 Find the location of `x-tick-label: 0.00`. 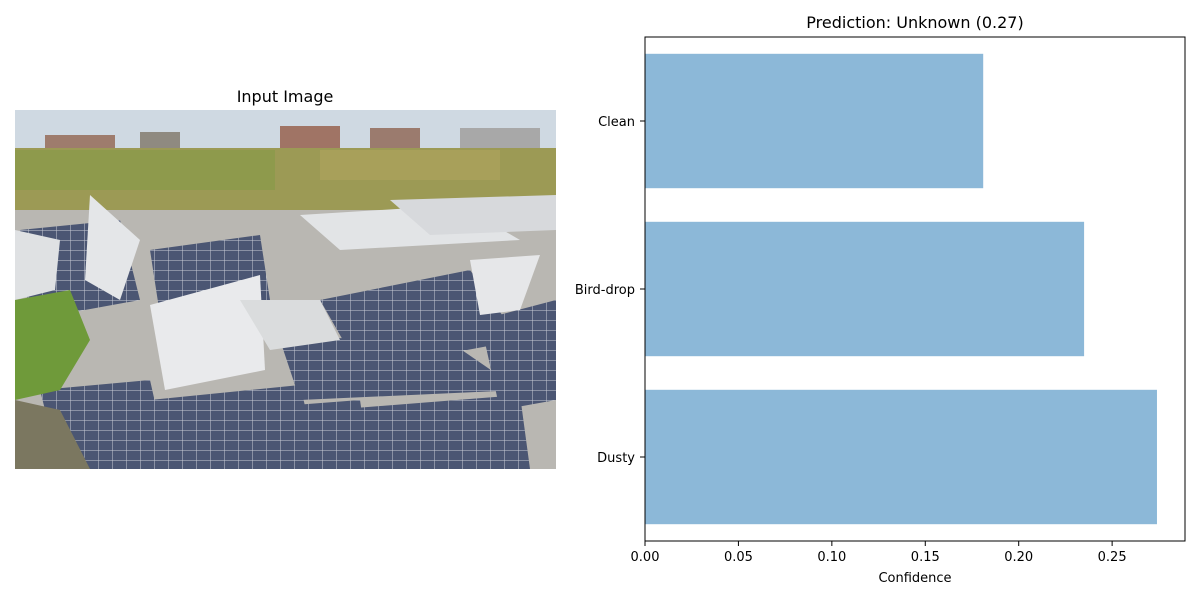

x-tick-label: 0.00 is located at coordinates (645, 557).